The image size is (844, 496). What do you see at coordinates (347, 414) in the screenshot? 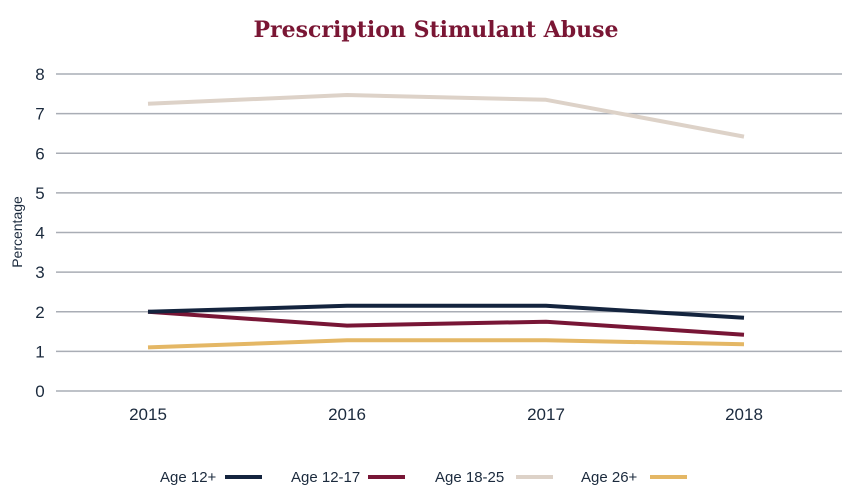
I see `x-tick-label: 2016` at bounding box center [347, 414].